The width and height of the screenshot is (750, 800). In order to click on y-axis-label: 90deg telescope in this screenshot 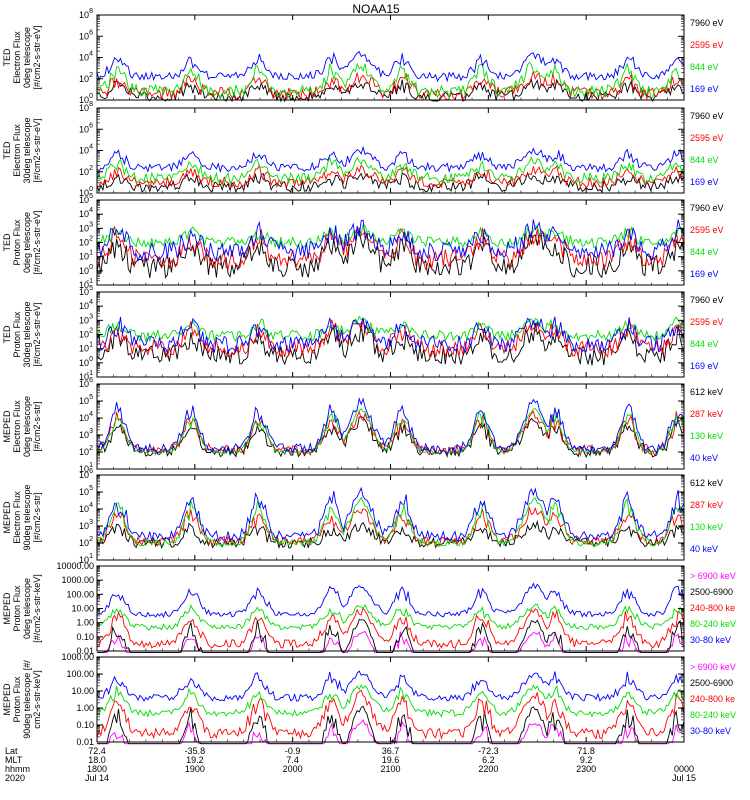, I will do `click(27, 517)`.